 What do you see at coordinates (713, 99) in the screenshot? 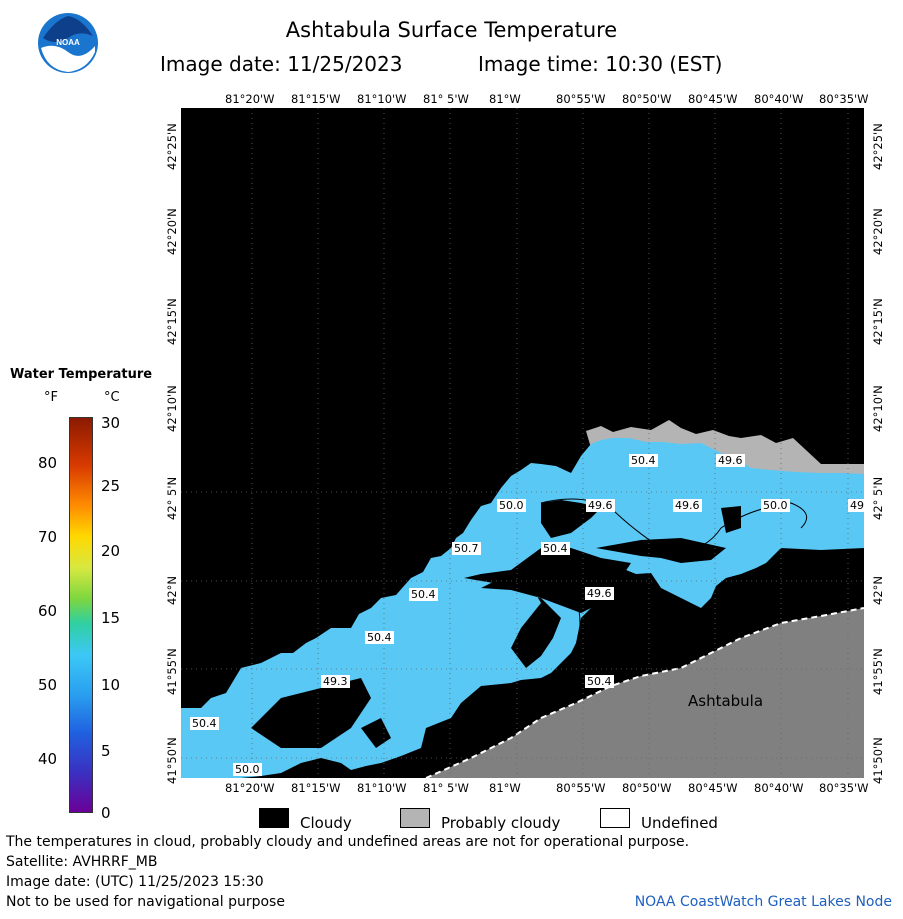
I see `lon-label-top: 80°45'W` at bounding box center [713, 99].